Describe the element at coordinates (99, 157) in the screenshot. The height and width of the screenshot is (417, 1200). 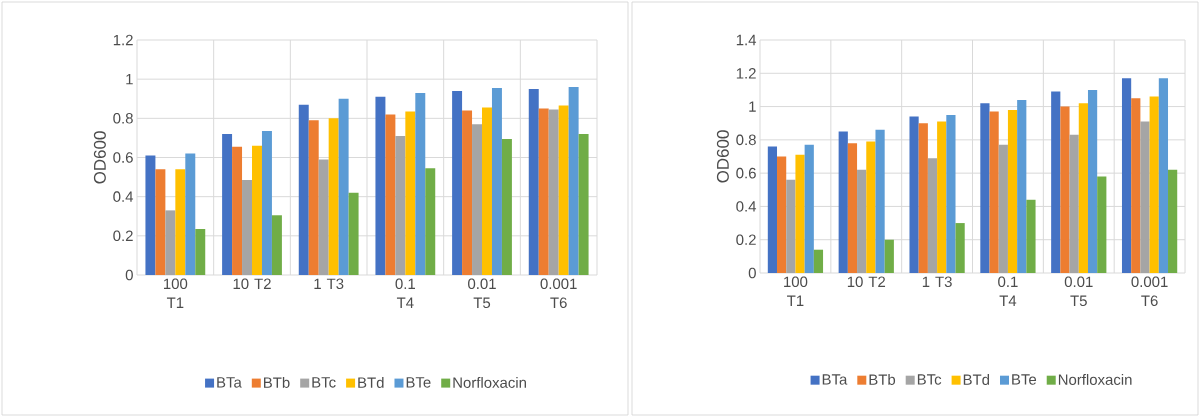
I see `y-axis-title: OD600` at that location.